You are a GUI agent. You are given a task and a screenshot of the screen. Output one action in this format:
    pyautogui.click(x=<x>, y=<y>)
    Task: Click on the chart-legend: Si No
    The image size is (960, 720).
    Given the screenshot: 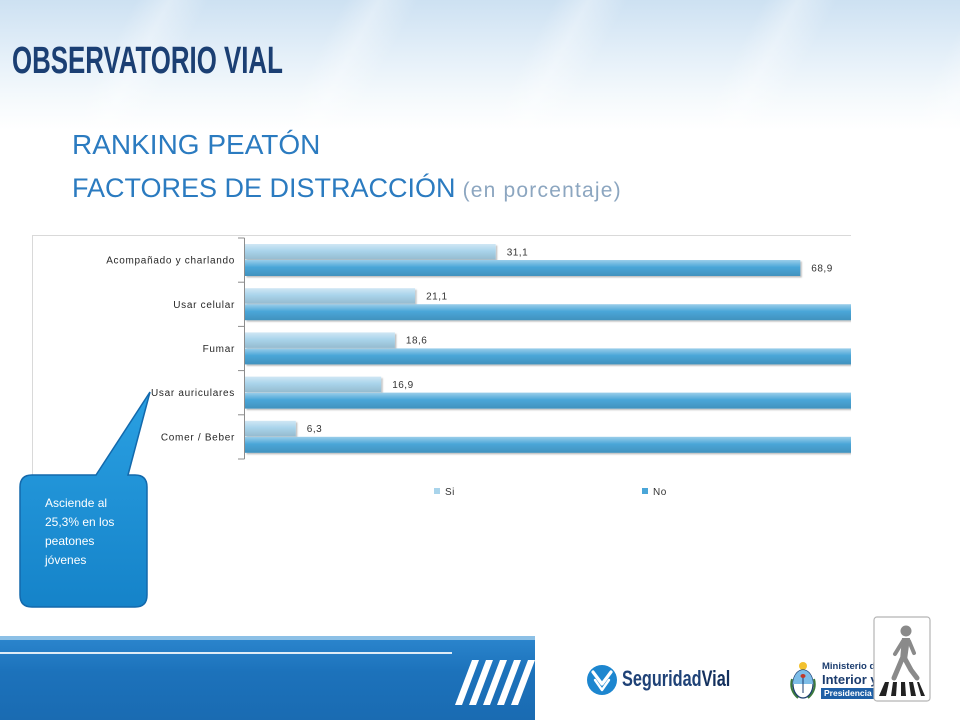 What is the action you would take?
    pyautogui.click(x=550, y=492)
    